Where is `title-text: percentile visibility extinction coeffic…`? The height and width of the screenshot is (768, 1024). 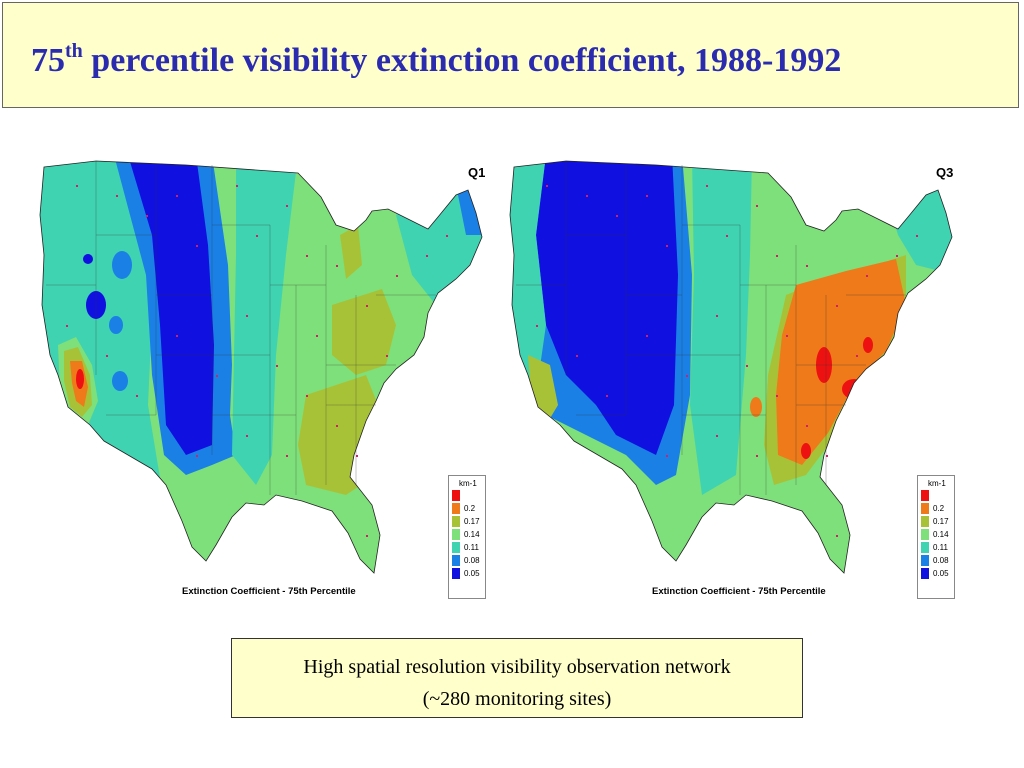
title-text: percentile visibility extinction coeffic… is located at coordinates (462, 60).